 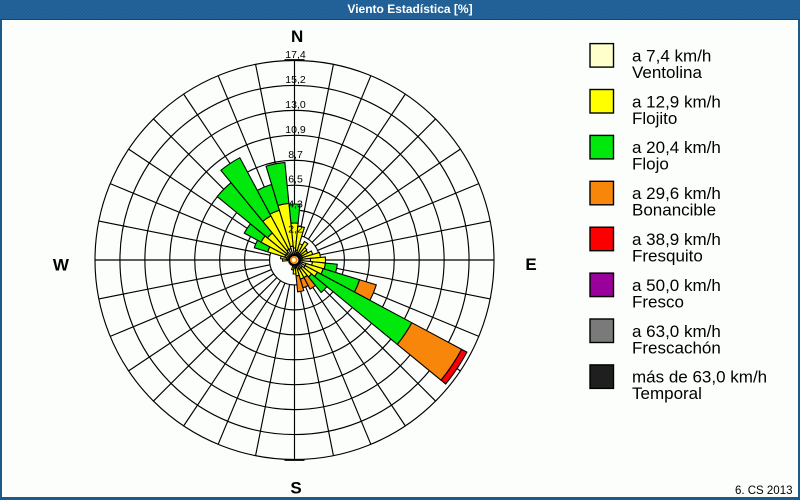 I want to click on svg-text: 8,7, so click(x=295, y=155).